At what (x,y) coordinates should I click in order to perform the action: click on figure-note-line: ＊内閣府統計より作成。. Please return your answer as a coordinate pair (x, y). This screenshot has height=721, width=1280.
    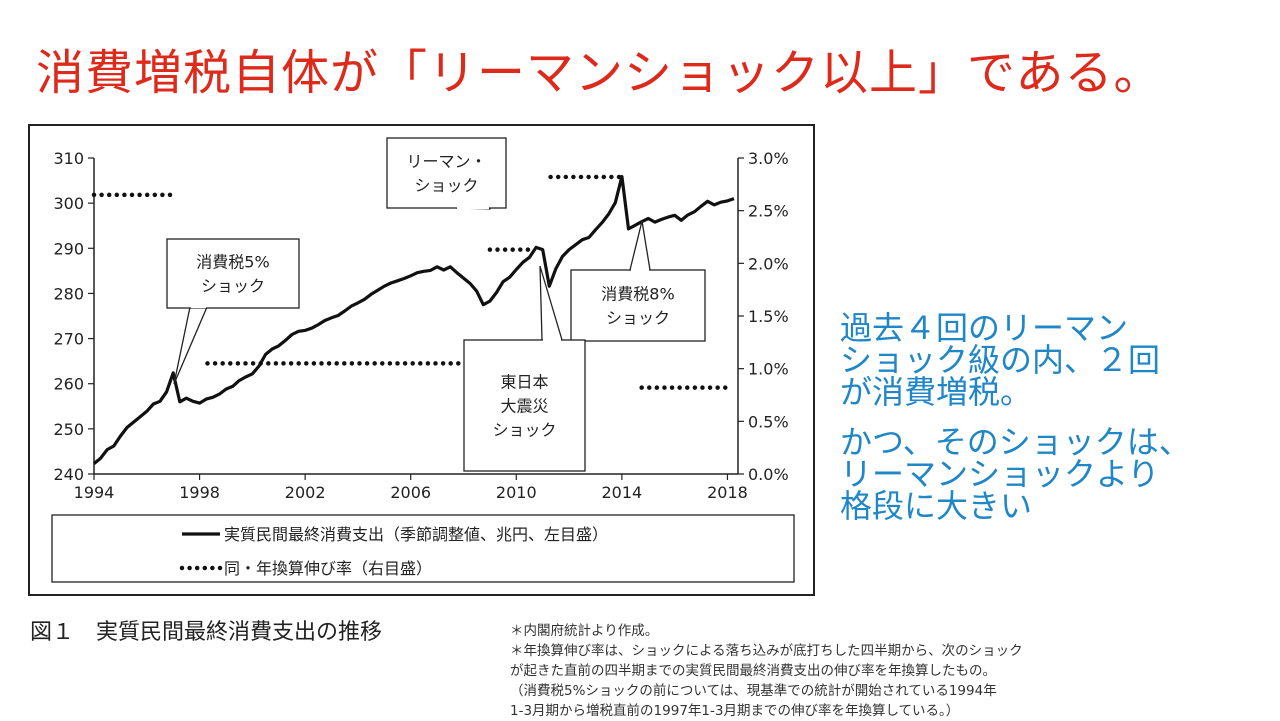
    Looking at the image, I should click on (584, 631).